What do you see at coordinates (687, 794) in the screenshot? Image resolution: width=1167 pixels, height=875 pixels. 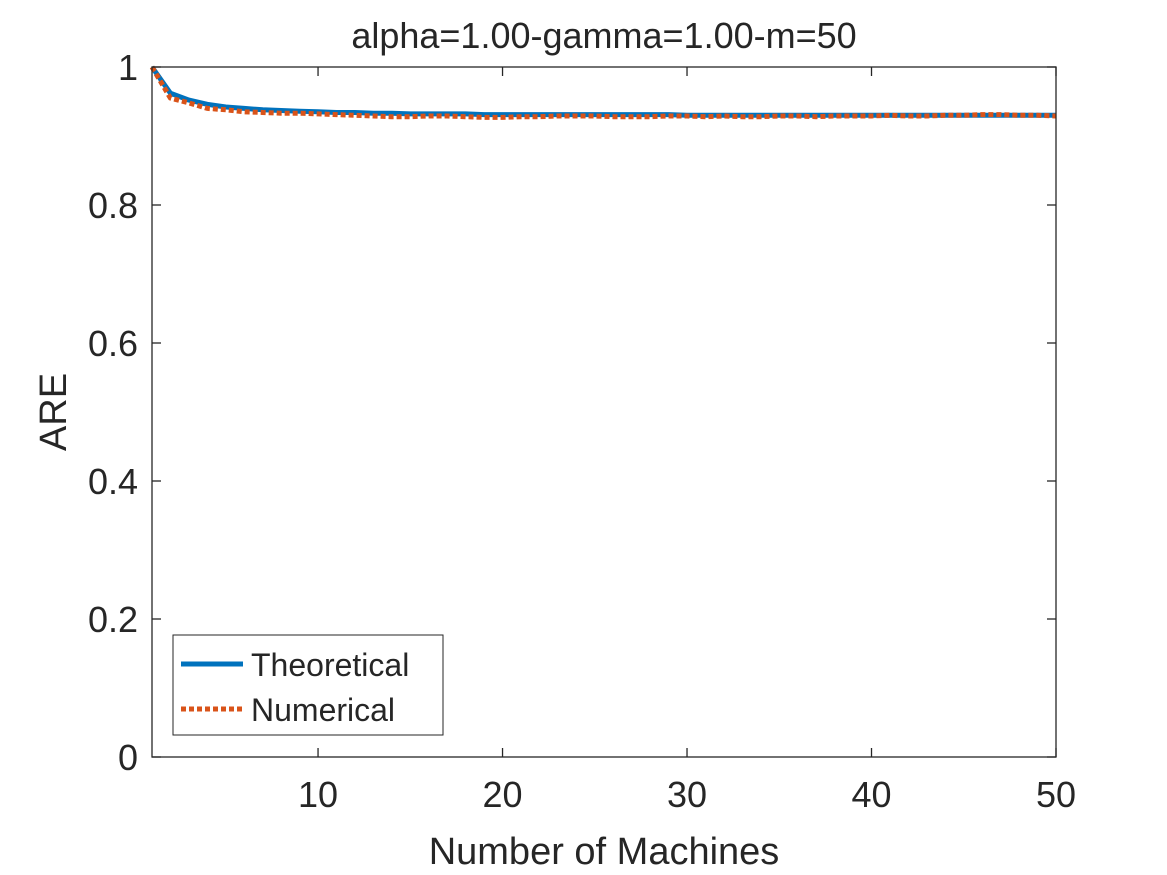 I see `x-tick-label: 30` at bounding box center [687, 794].